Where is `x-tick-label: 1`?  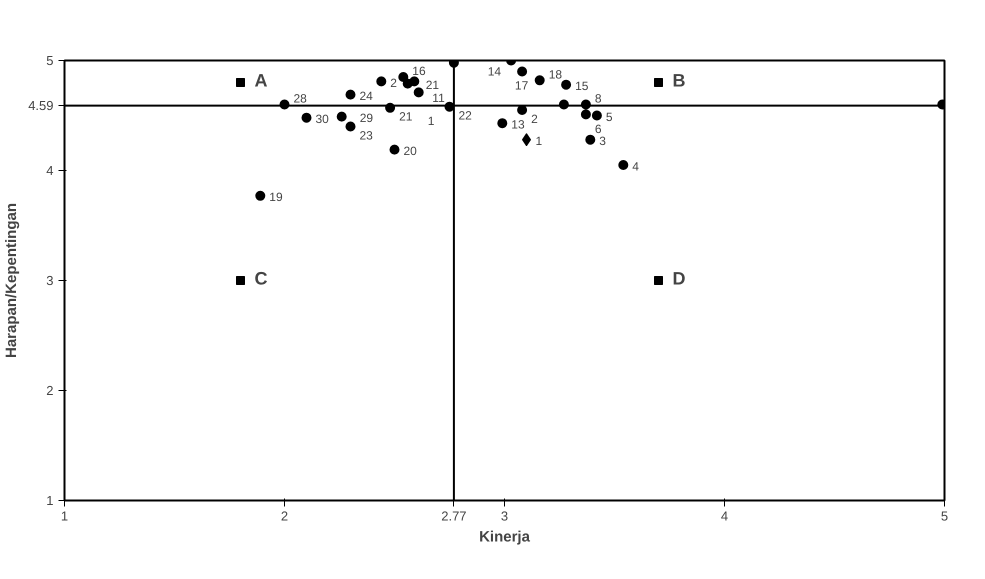 x-tick-label: 1 is located at coordinates (64, 516).